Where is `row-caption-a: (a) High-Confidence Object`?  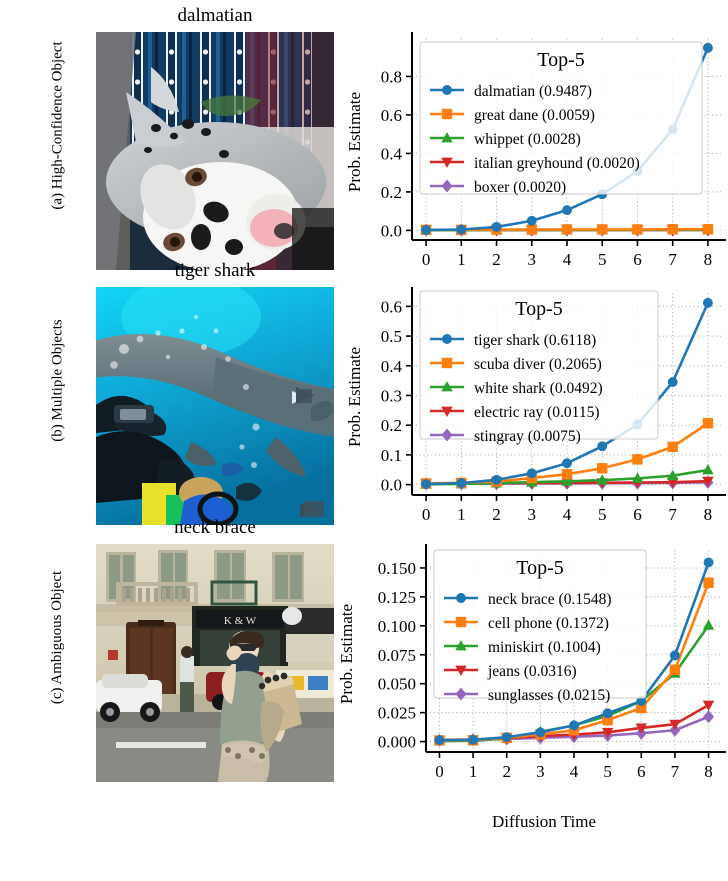
row-caption-a: (a) High-Confidence Object is located at coordinates (58, 125).